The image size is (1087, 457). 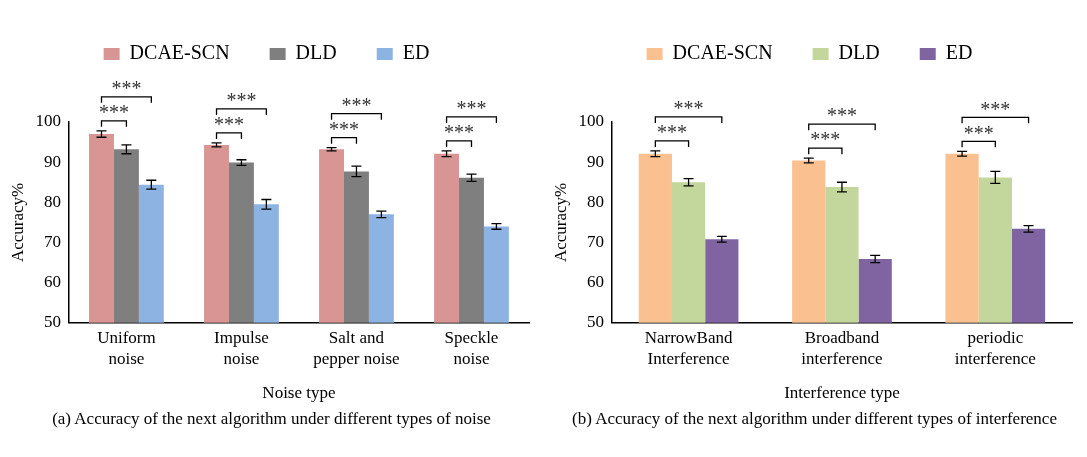 What do you see at coordinates (995, 348) in the screenshot?
I see `x-tick-label: periodic interference` at bounding box center [995, 348].